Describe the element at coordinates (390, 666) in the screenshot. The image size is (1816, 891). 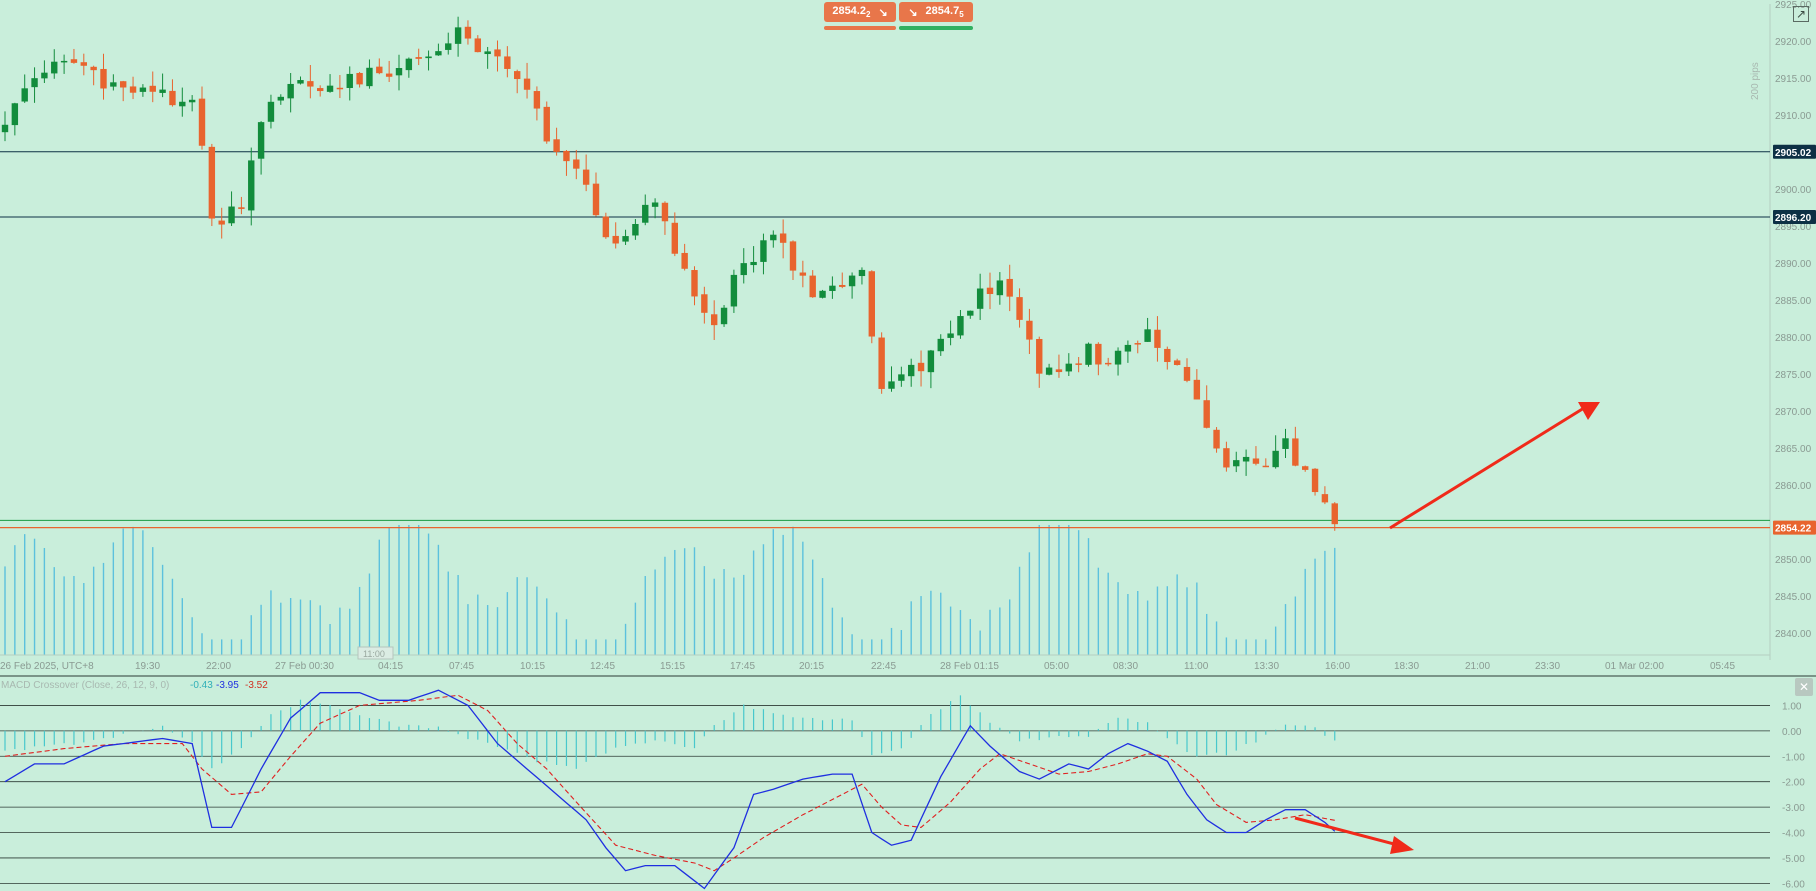
I see `time-axis-label: 04:15` at that location.